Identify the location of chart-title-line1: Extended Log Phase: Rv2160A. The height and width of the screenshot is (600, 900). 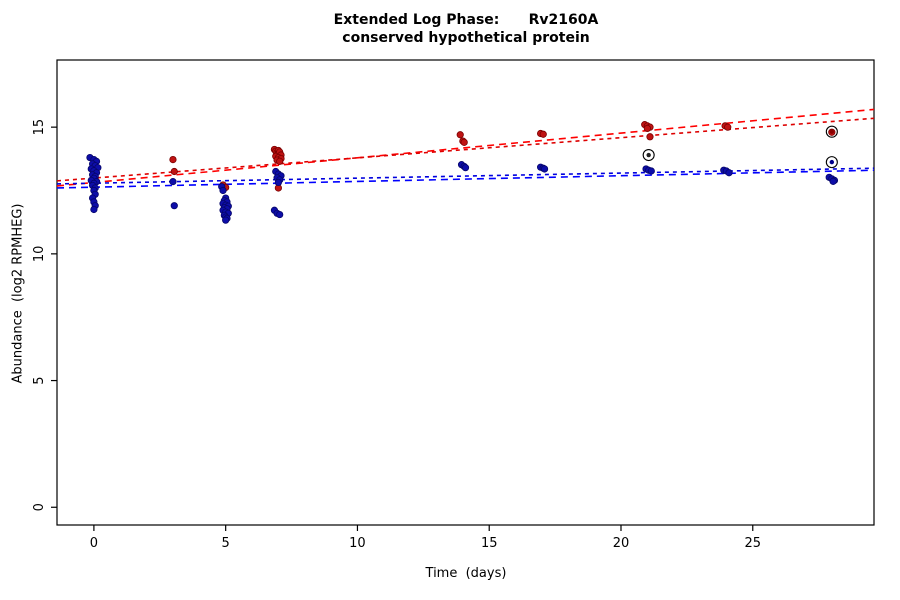
(466, 20).